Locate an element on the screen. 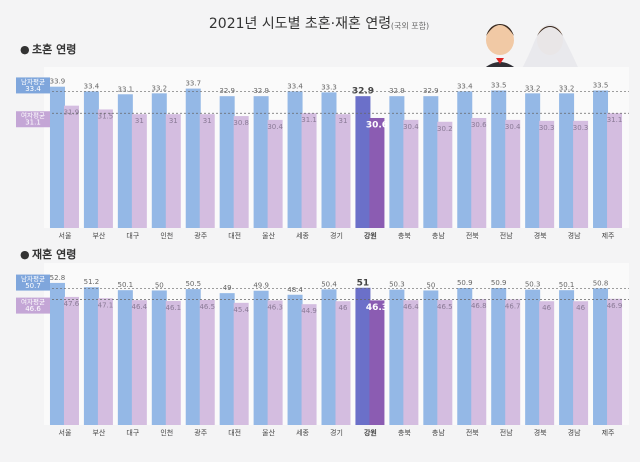 The height and width of the screenshot is (462, 640). value-label: 50.5 is located at coordinates (193, 284).